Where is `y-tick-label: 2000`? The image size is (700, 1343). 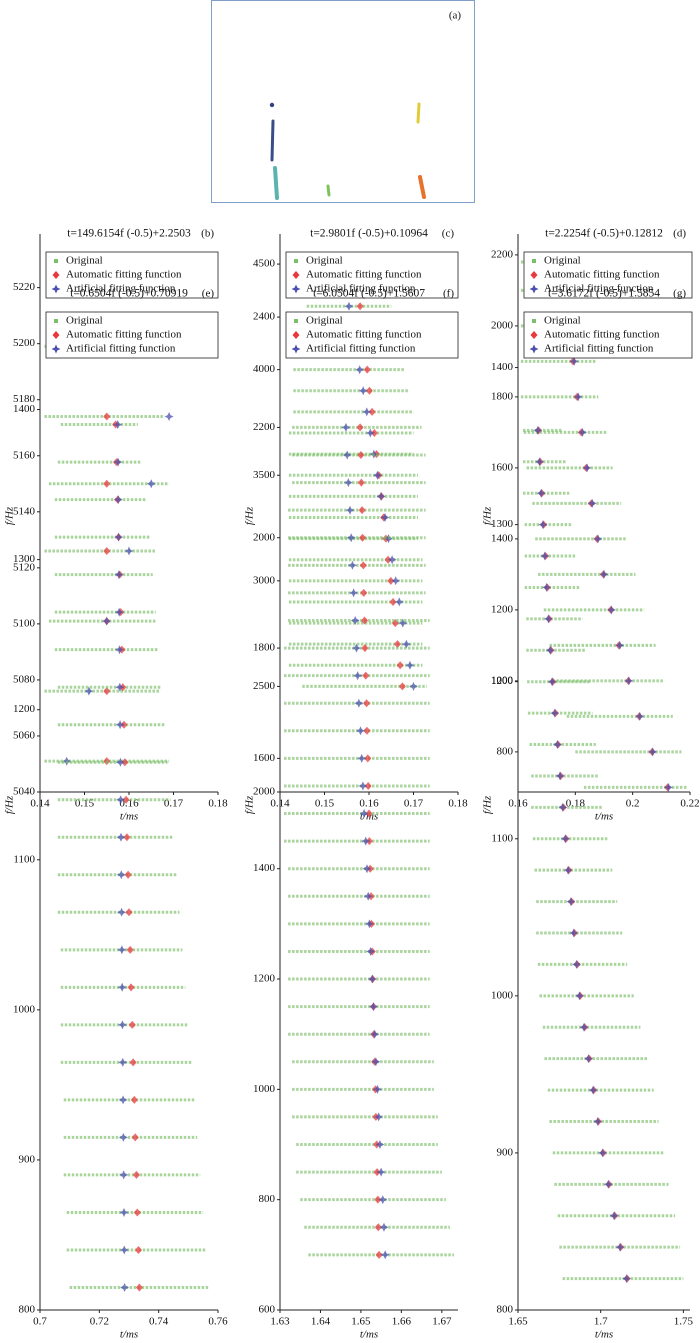 y-tick-label: 2000 is located at coordinates (264, 537).